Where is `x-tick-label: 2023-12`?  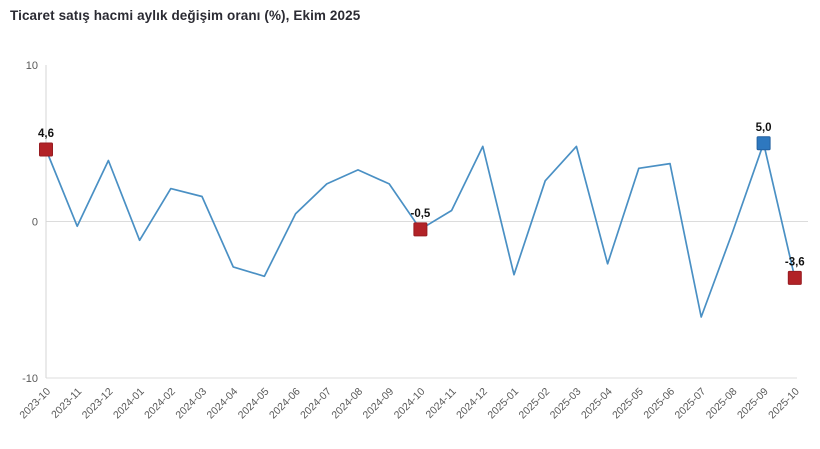 x-tick-label: 2023-12 is located at coordinates (98, 404).